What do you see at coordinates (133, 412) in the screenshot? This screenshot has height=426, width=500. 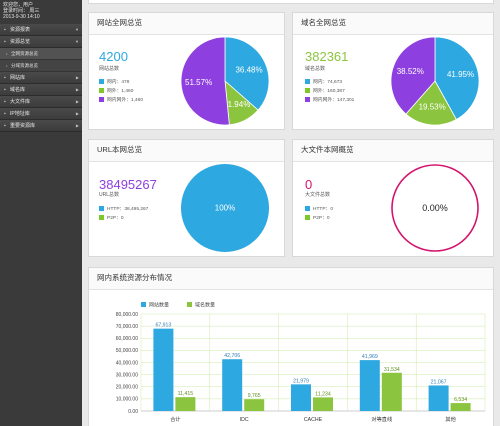 I see `y-tick-label: 0.00` at bounding box center [133, 412].